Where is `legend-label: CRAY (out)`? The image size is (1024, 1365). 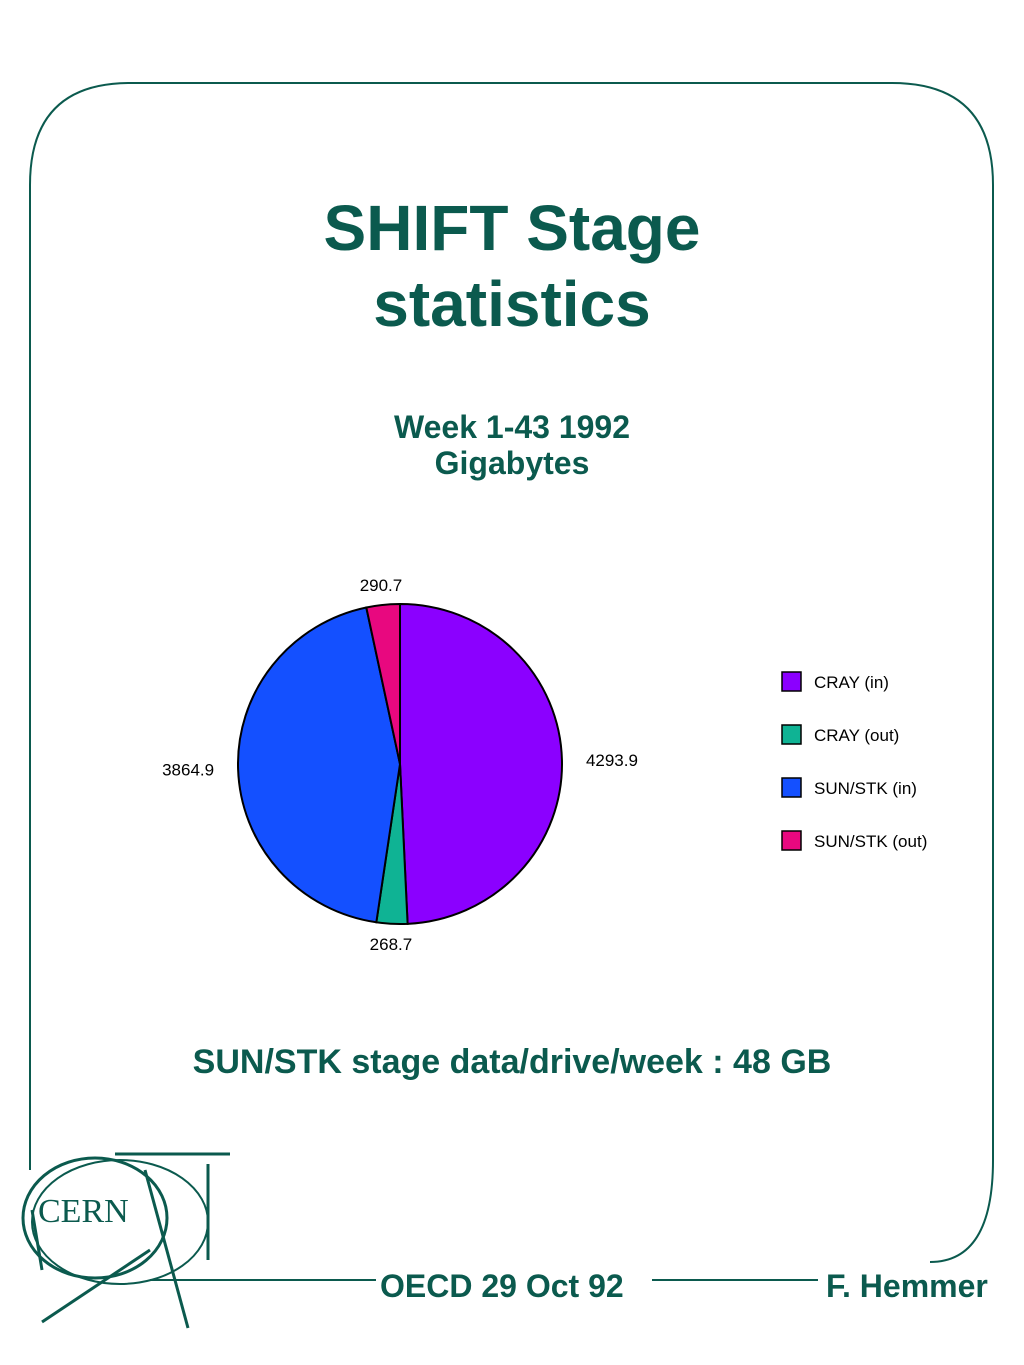 legend-label: CRAY (out) is located at coordinates (856, 735).